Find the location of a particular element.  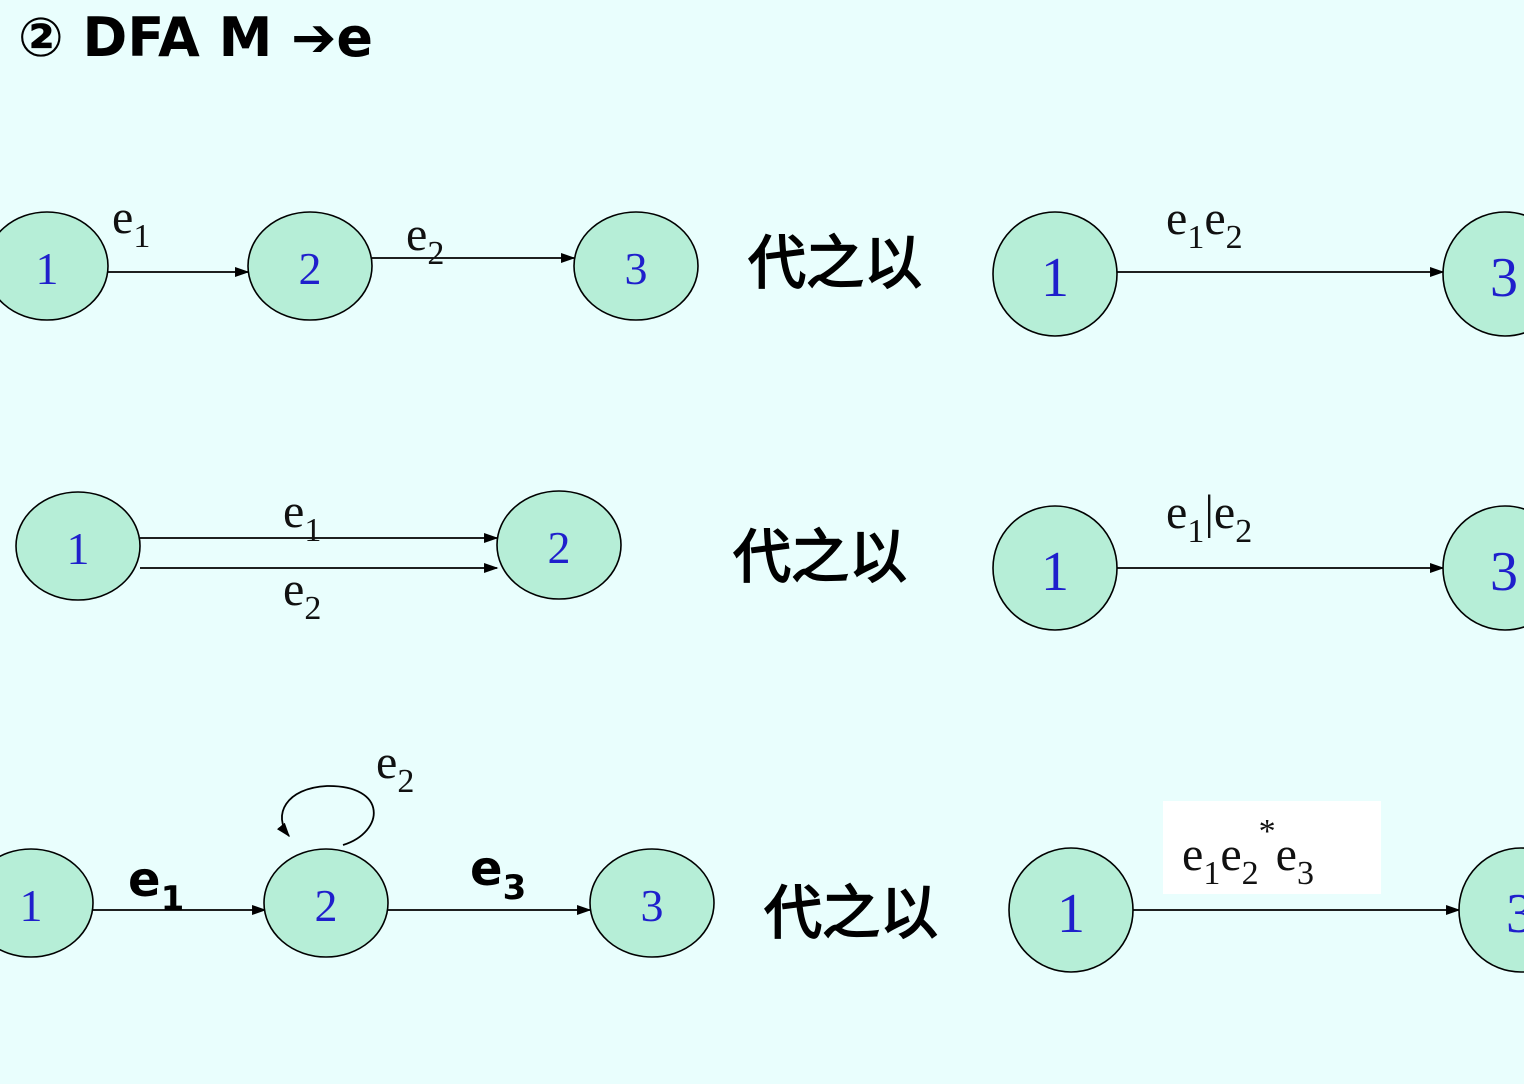

edge-label-e1e2: e1e2 is located at coordinates (1204, 224).